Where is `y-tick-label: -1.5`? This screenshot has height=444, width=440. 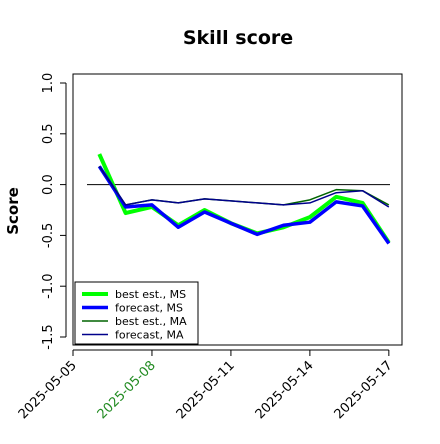 y-tick-label: -1.5 is located at coordinates (48, 336).